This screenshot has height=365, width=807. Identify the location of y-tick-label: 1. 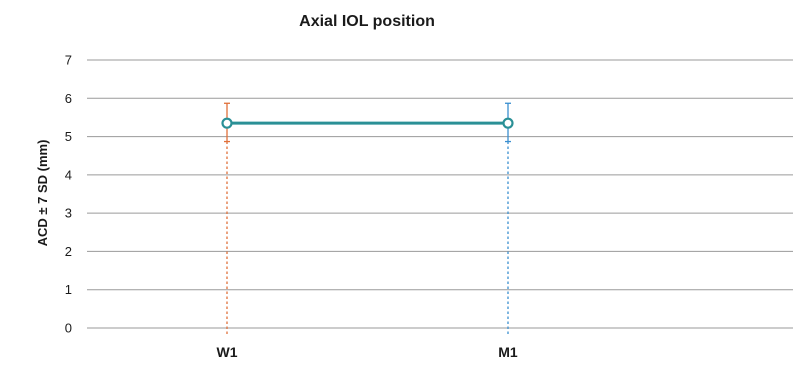
(68, 289).